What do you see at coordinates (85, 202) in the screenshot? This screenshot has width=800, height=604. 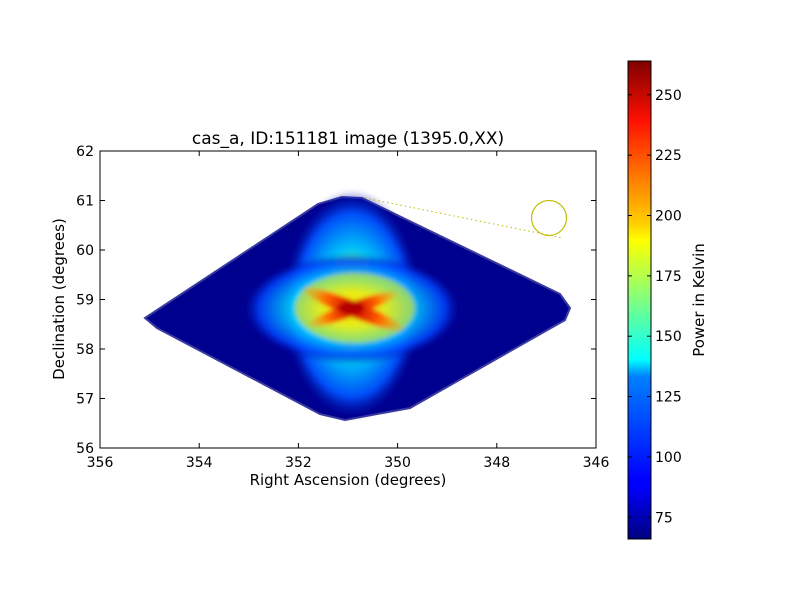 I see `y-tick-label: 61` at bounding box center [85, 202].